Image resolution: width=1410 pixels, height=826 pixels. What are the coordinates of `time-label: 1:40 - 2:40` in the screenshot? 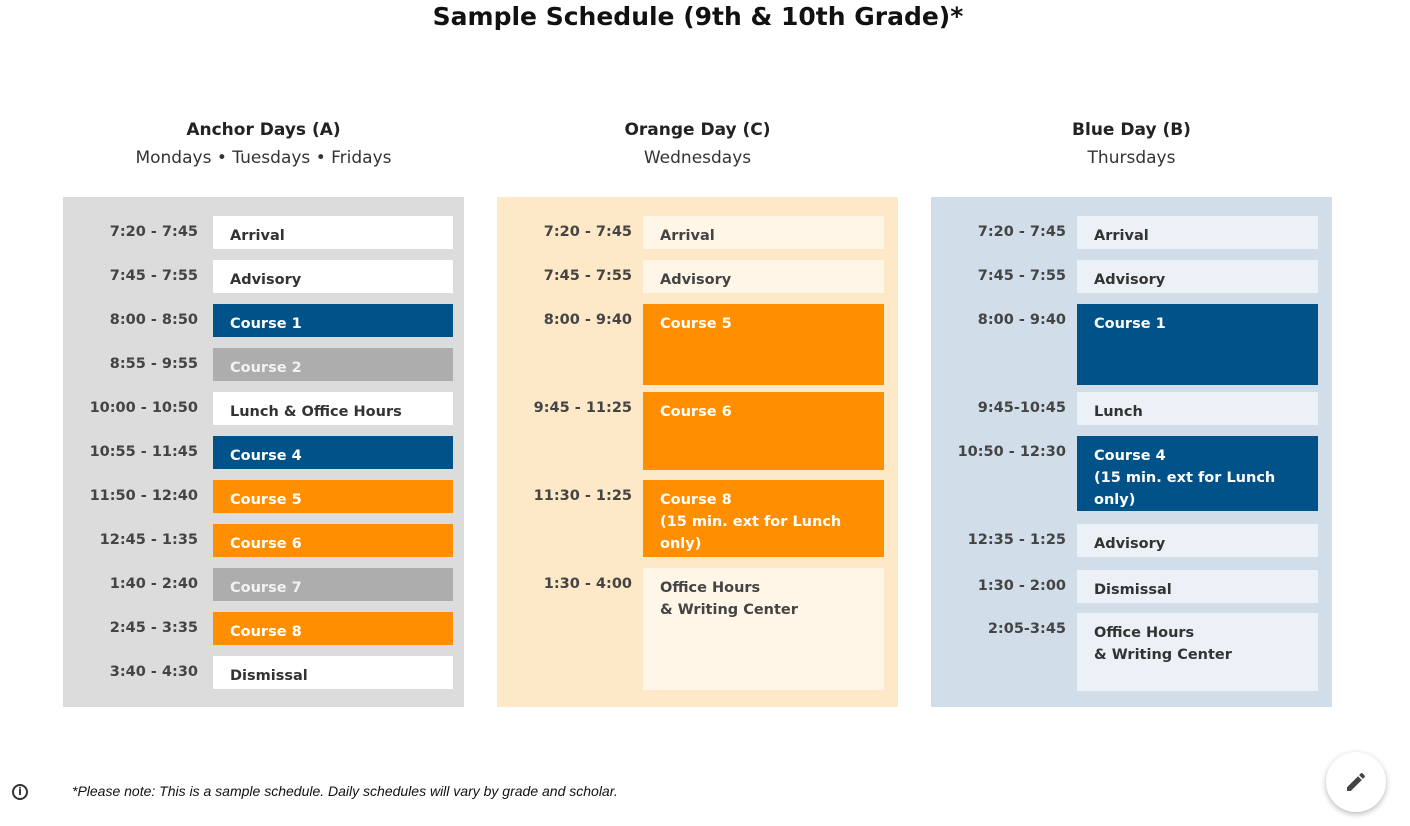 It's located at (153, 584).